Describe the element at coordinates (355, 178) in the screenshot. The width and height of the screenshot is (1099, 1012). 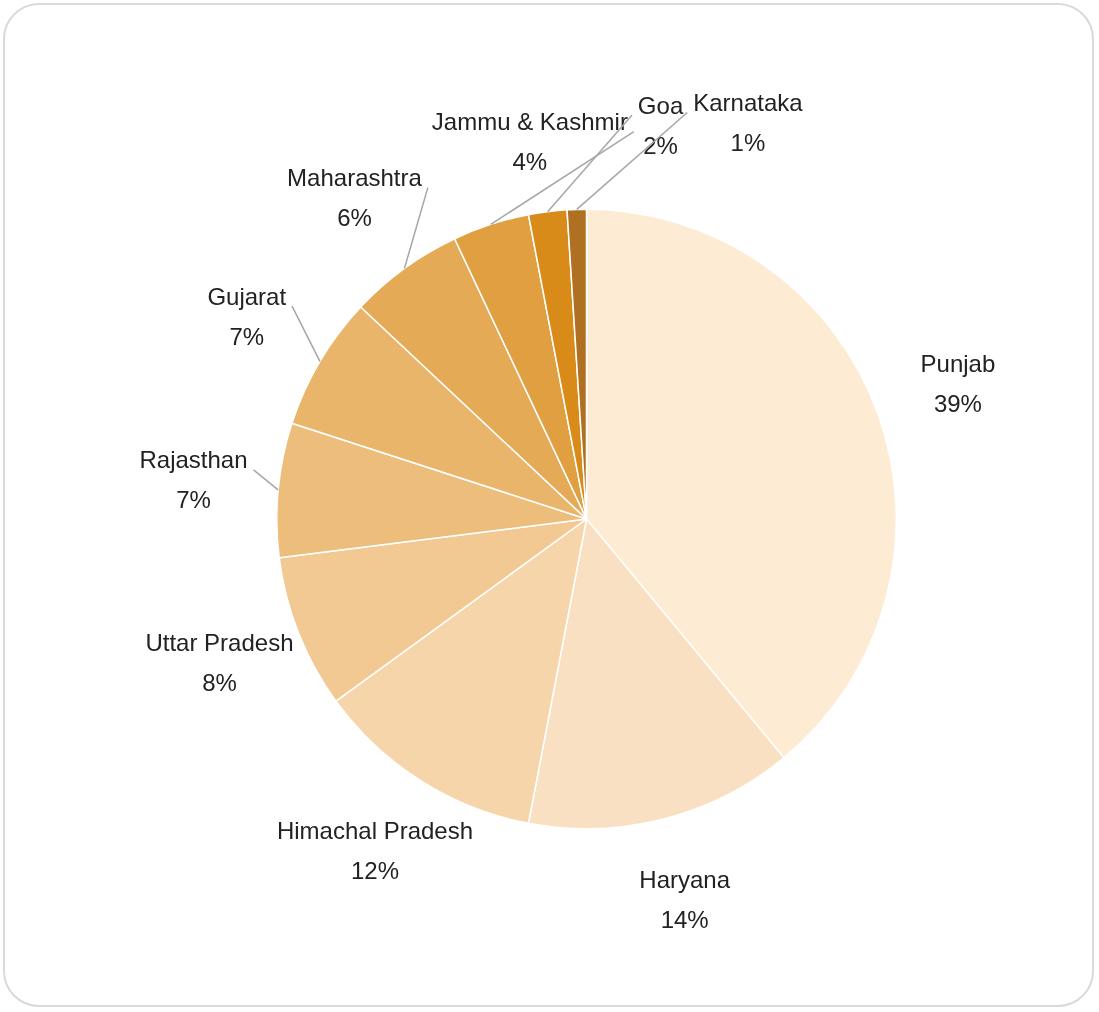
I see `slice-label: Maharashtra` at that location.